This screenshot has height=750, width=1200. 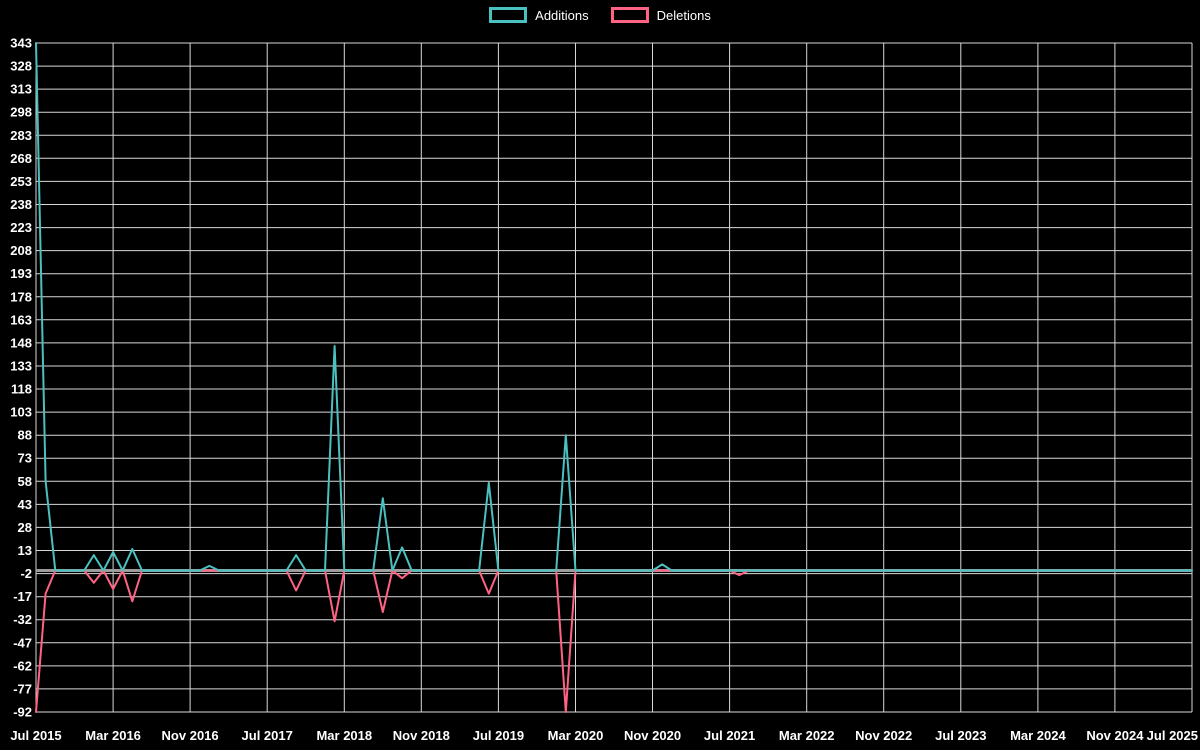 I want to click on legend-item-deletions: Deletions, so click(x=660, y=15).